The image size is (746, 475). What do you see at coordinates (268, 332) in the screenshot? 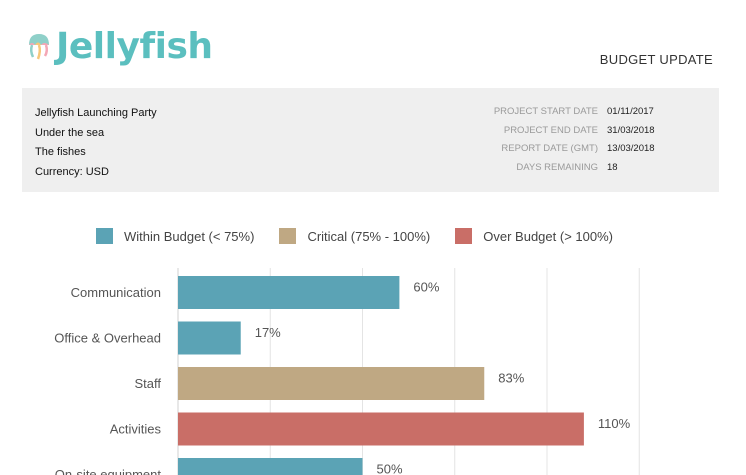
I see `value-label: 17%` at bounding box center [268, 332].